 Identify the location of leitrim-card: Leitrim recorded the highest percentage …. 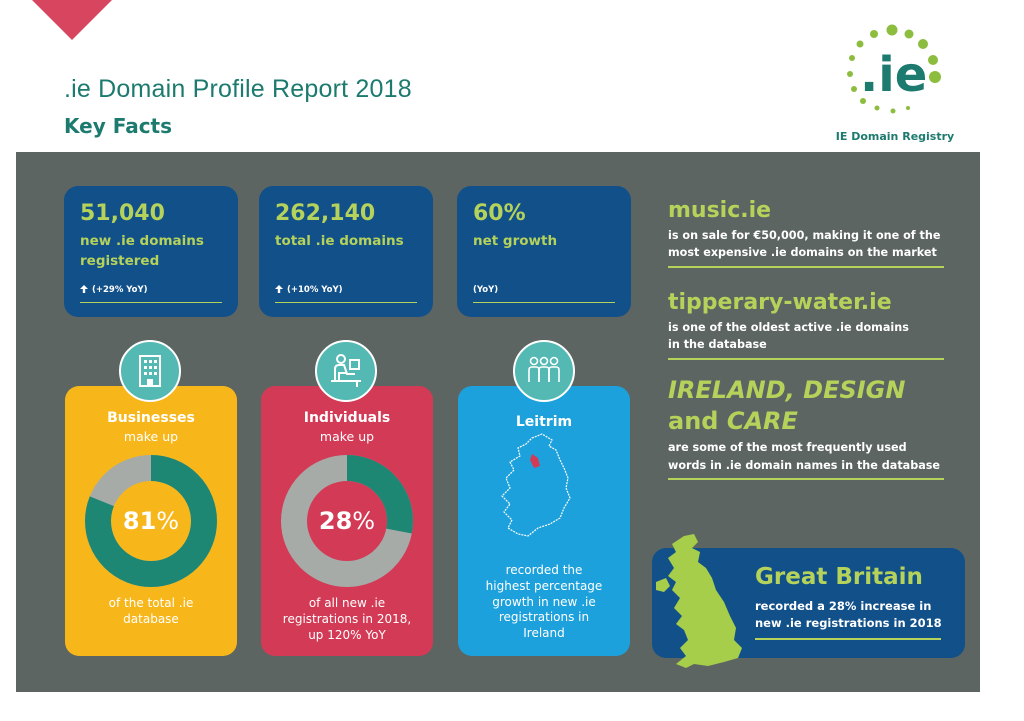
(544, 521).